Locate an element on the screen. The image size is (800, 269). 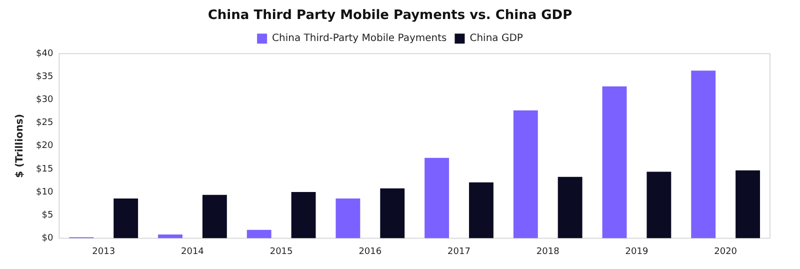
x-tick-label: 2020 is located at coordinates (726, 251).